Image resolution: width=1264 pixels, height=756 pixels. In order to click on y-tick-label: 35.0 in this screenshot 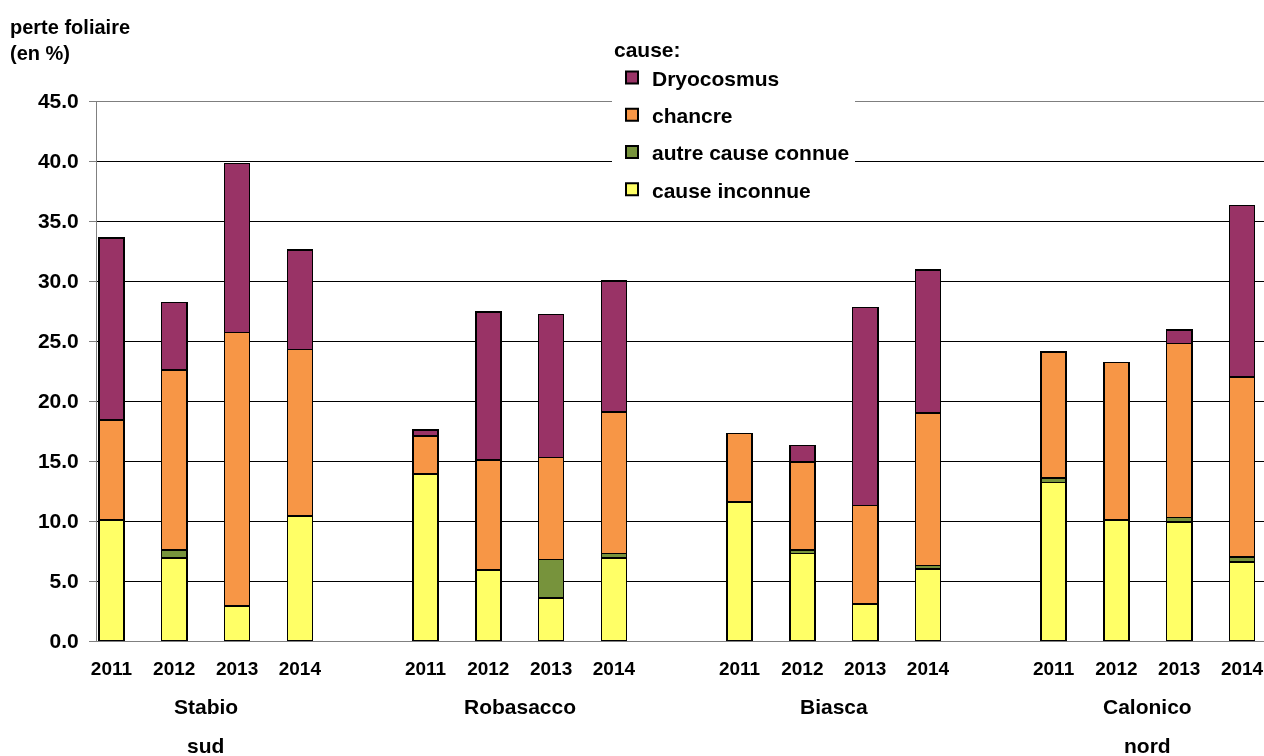, I will do `click(58, 221)`.